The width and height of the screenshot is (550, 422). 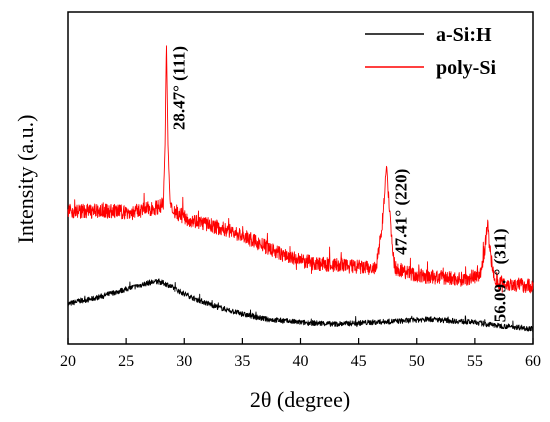 What do you see at coordinates (179, 88) in the screenshot?
I see `peak-annotation-label: 28.47° (111)` at bounding box center [179, 88].